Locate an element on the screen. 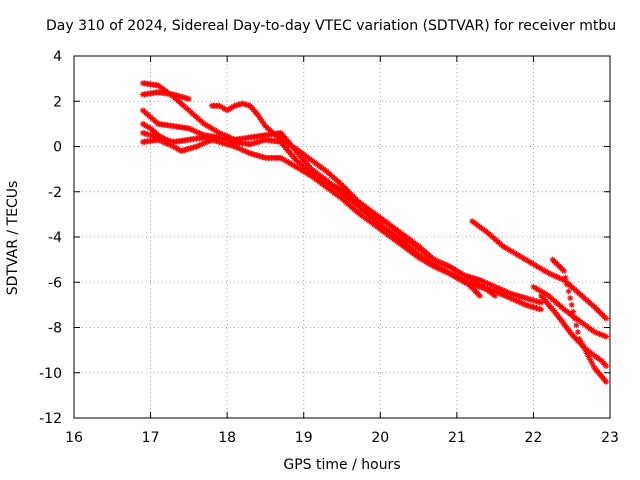 This screenshot has height=480, width=640. x-tick-label: 16 is located at coordinates (74, 438).